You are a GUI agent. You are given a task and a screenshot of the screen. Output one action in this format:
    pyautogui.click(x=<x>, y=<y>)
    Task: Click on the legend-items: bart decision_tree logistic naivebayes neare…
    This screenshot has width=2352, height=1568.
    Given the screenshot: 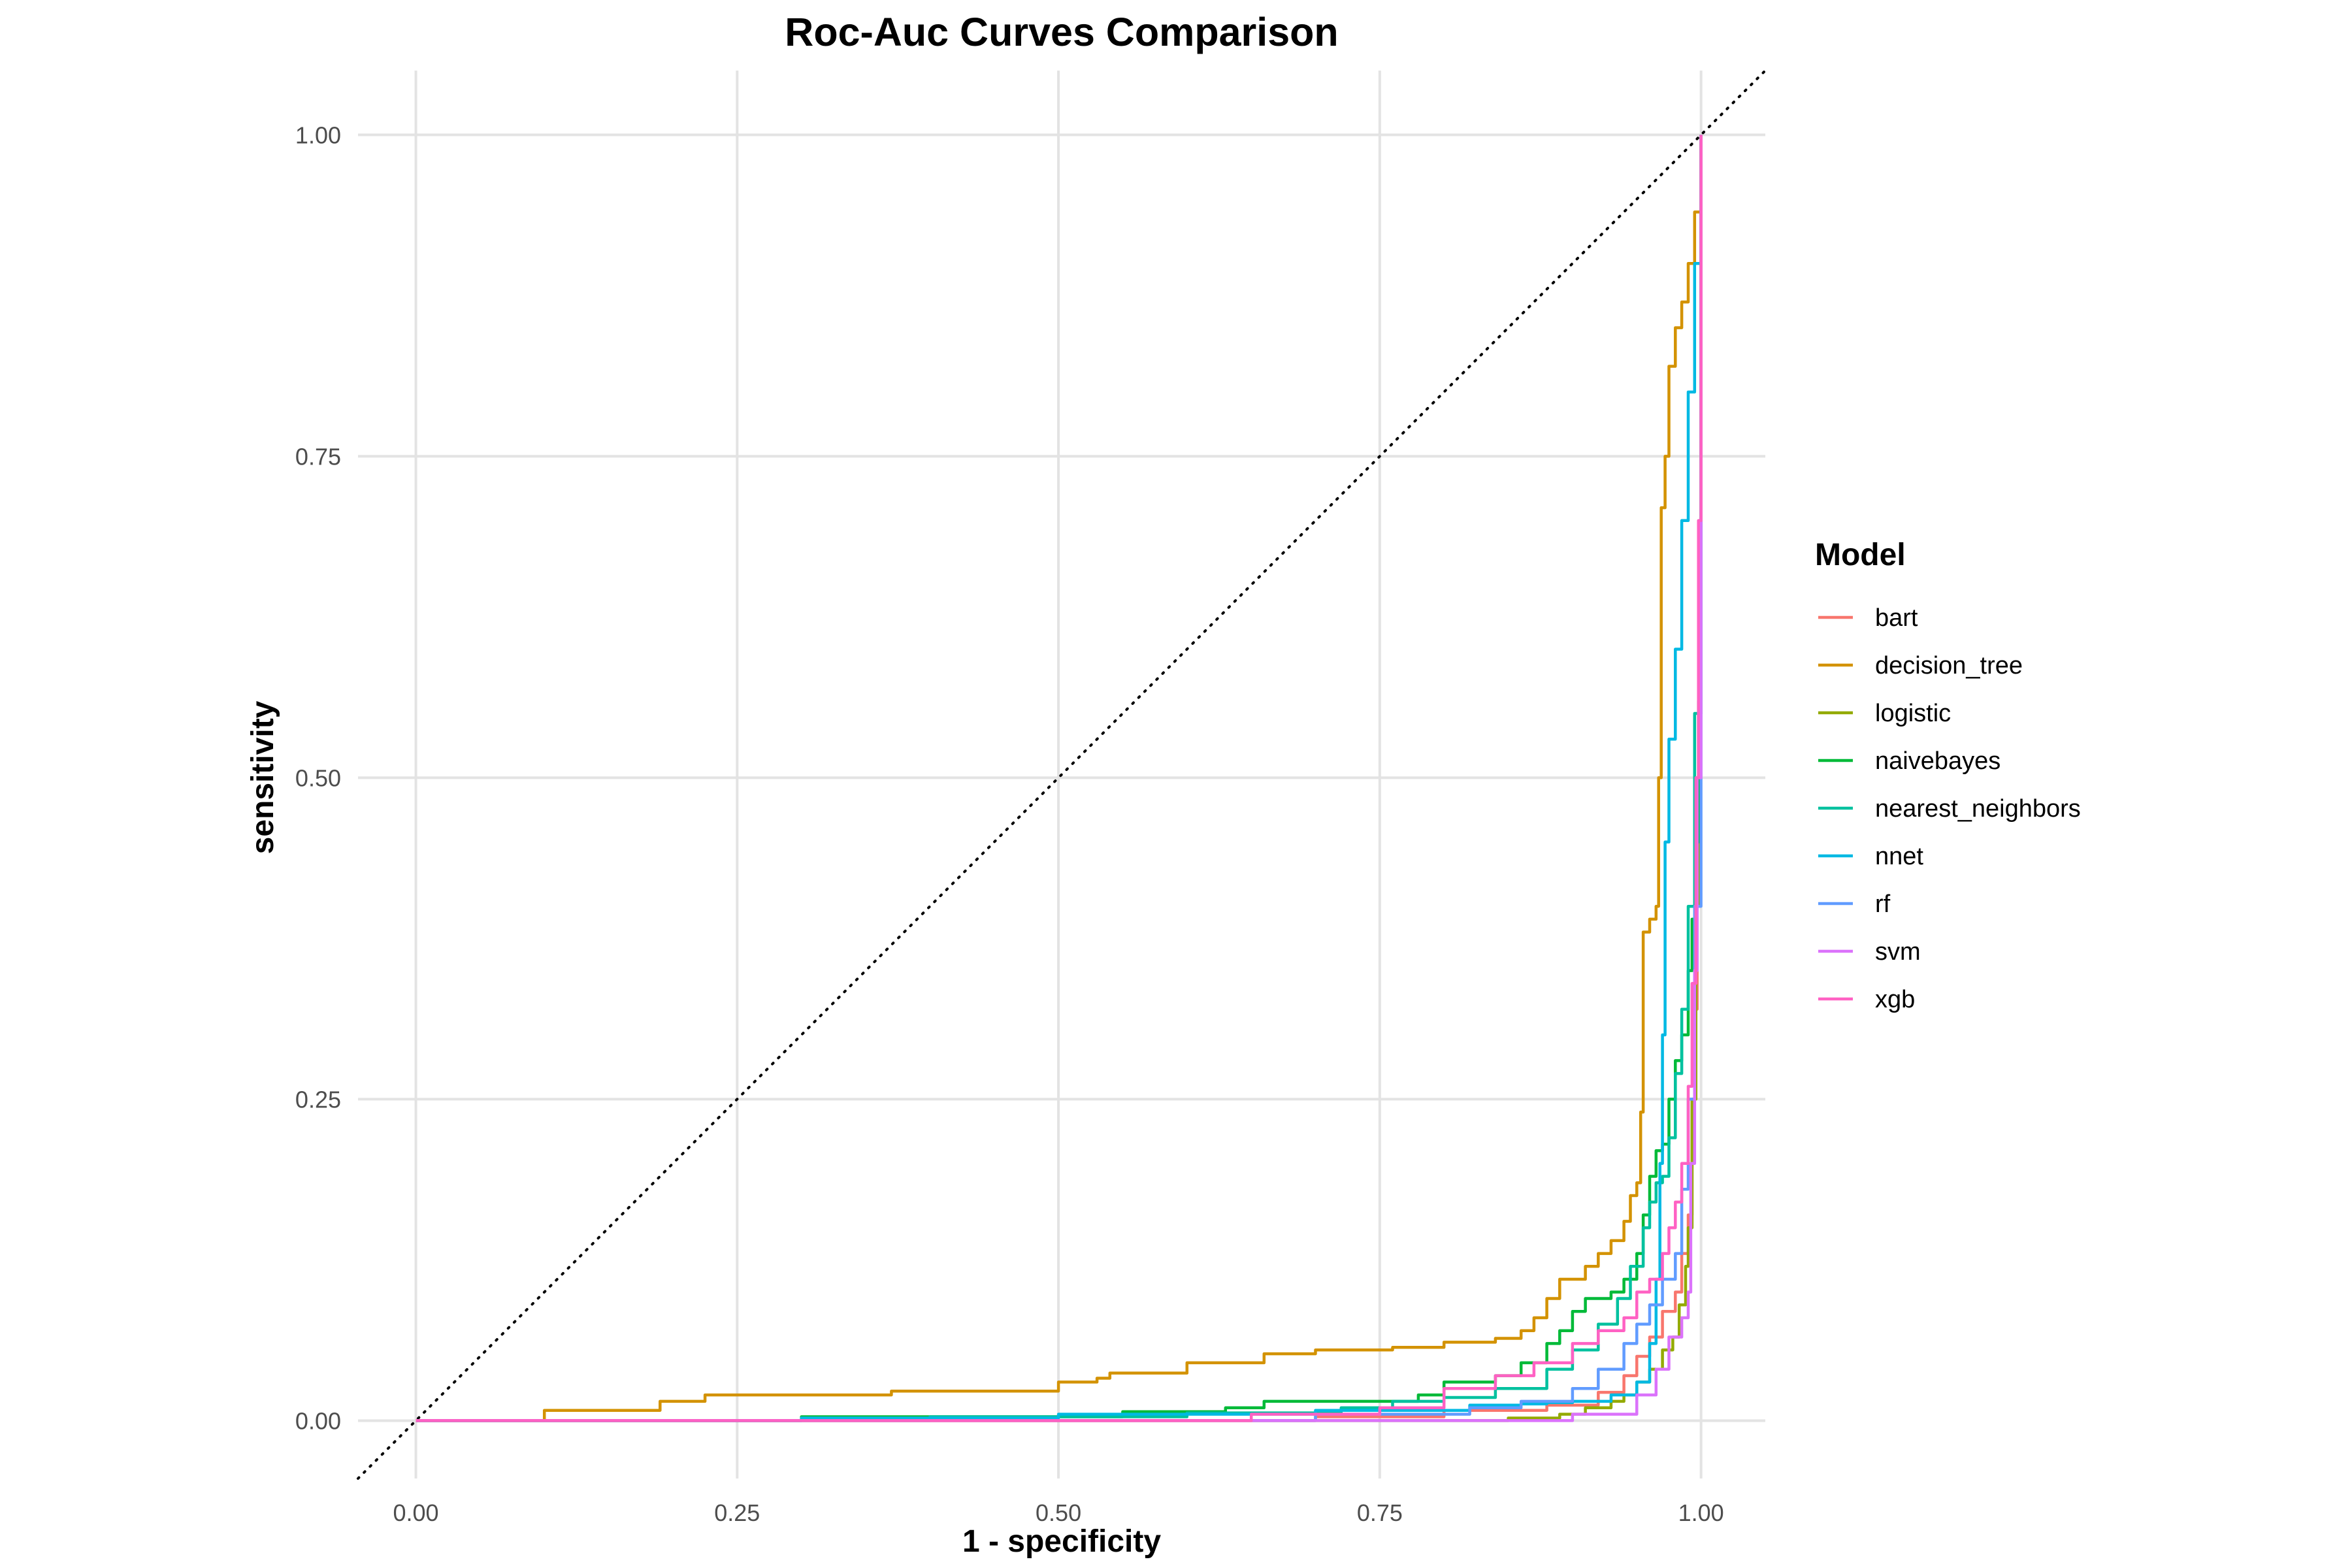 What is the action you would take?
    pyautogui.click(x=1949, y=808)
    